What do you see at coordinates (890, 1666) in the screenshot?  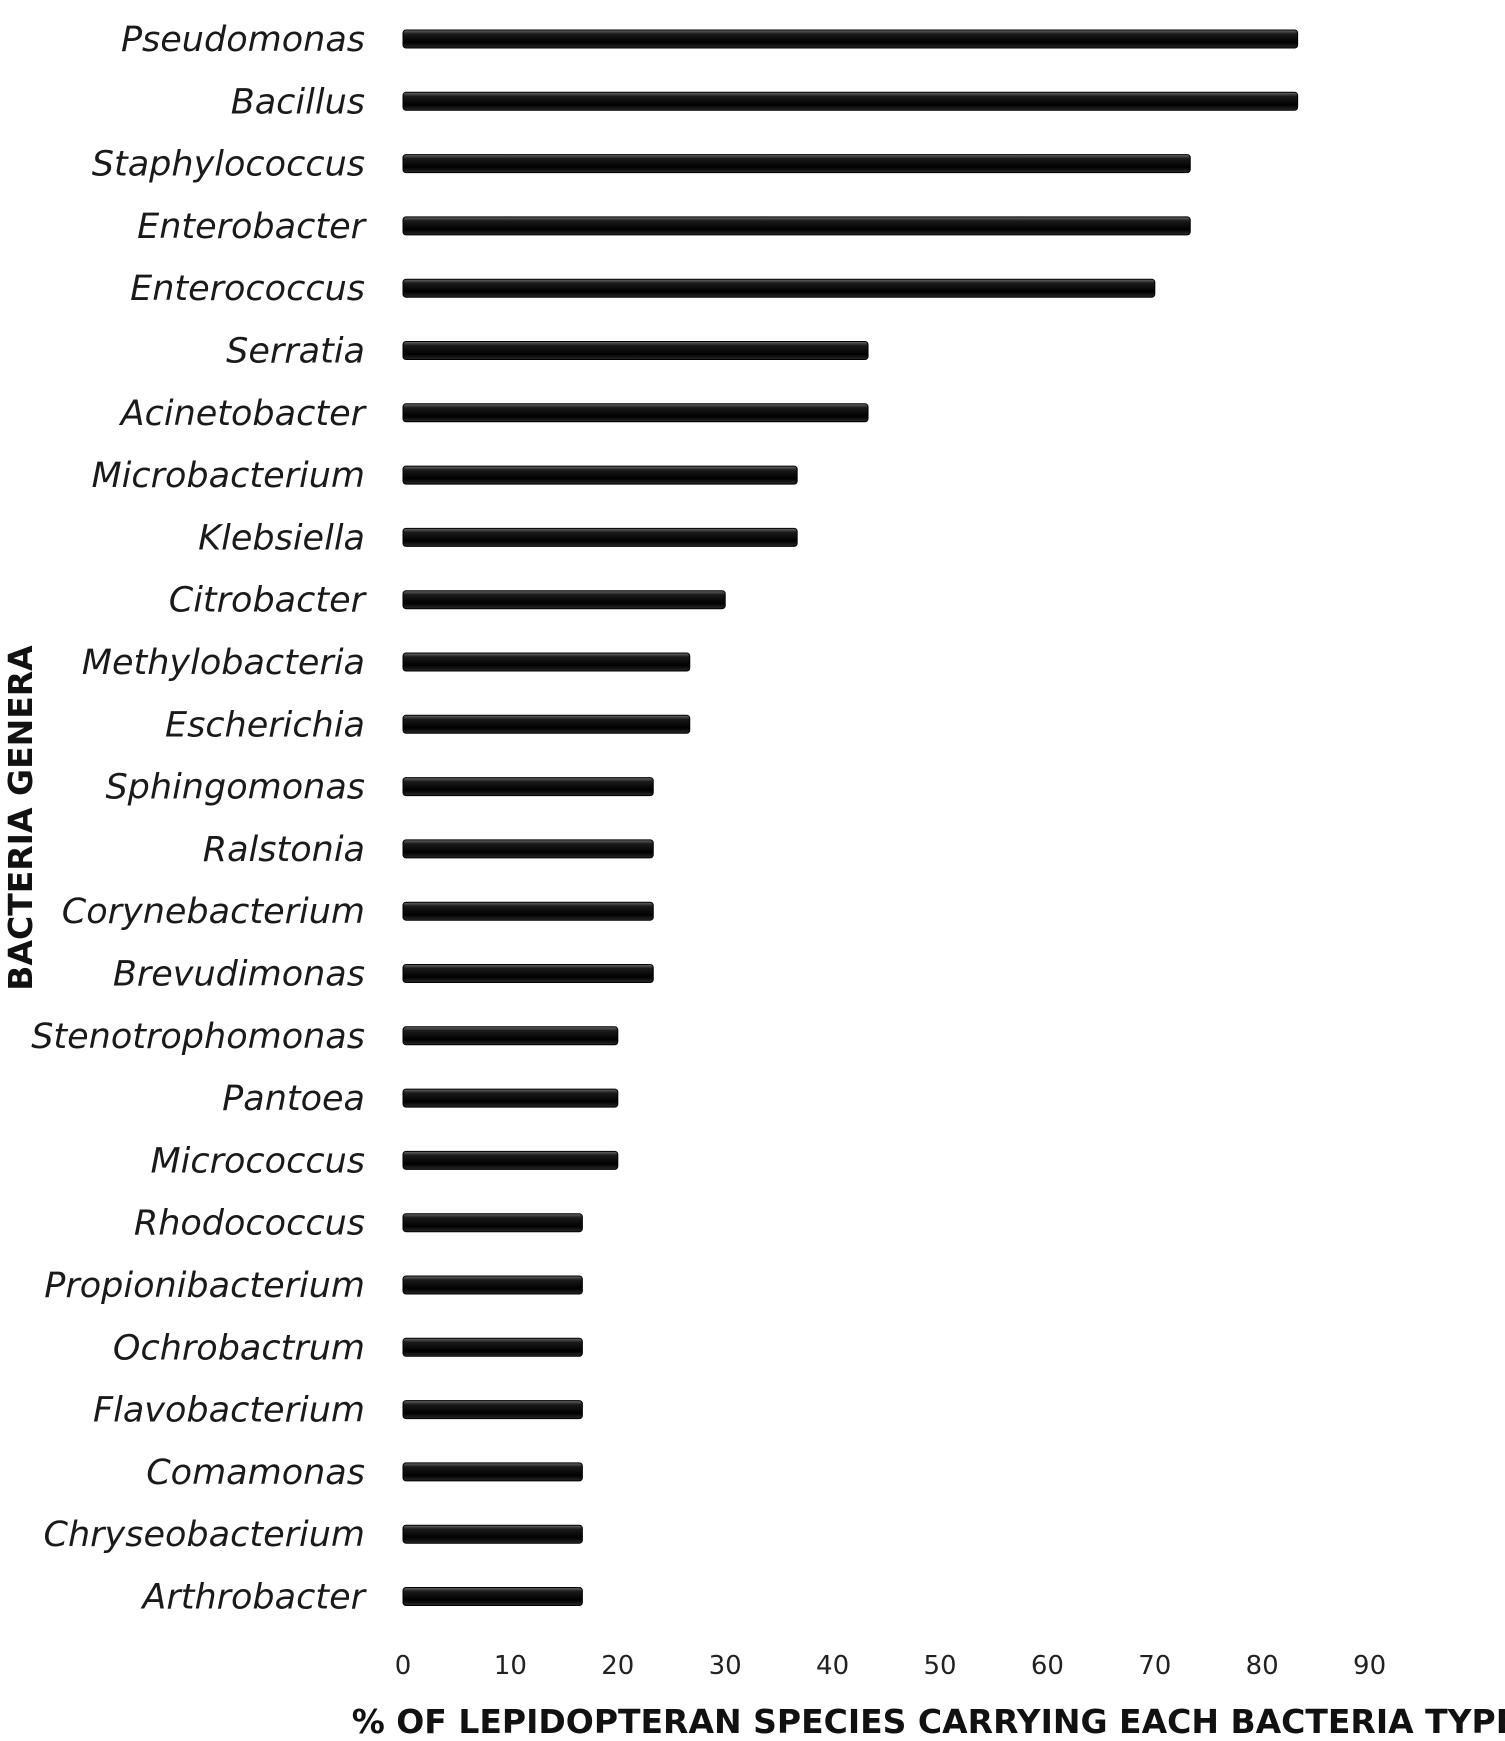 I see `x-axis-ticks: 0 10 20 30 40 50 60 70 80 90` at bounding box center [890, 1666].